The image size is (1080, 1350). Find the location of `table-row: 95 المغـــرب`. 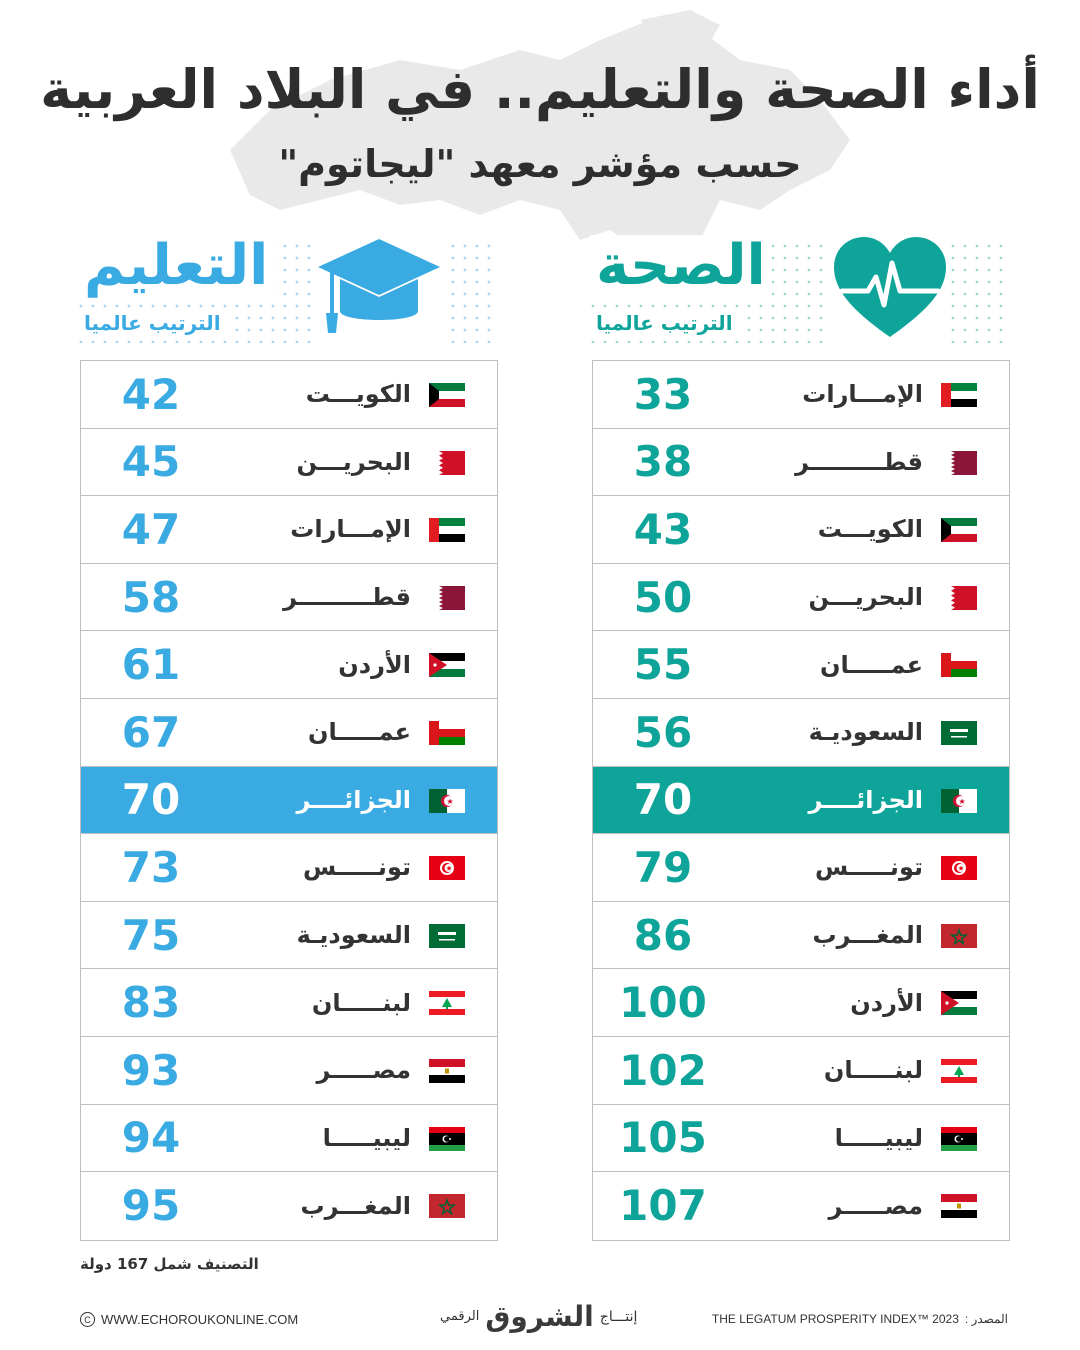

table-row: 95 المغـــرب is located at coordinates (289, 1206).